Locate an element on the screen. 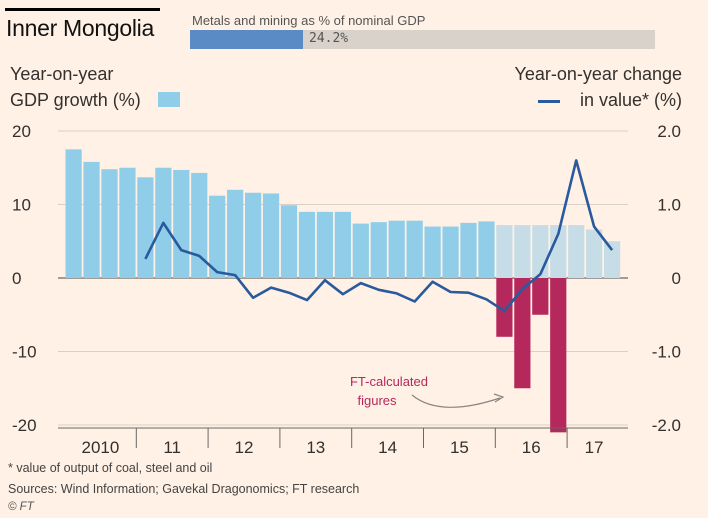 This screenshot has height=518, width=708. gdp-bar-2011Q3 is located at coordinates (181, 223).